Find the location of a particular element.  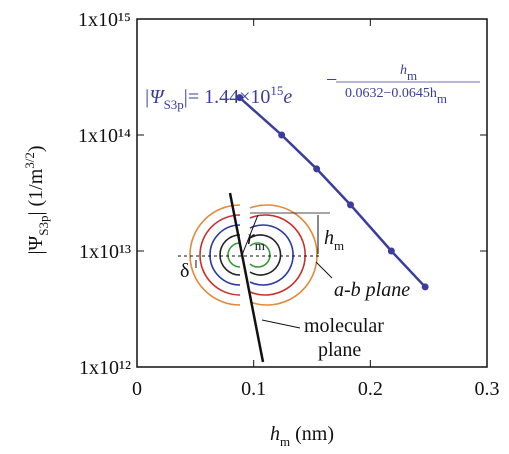

y-axis-label: |ΨS3p| (1/m3/2) is located at coordinates (36, 199).